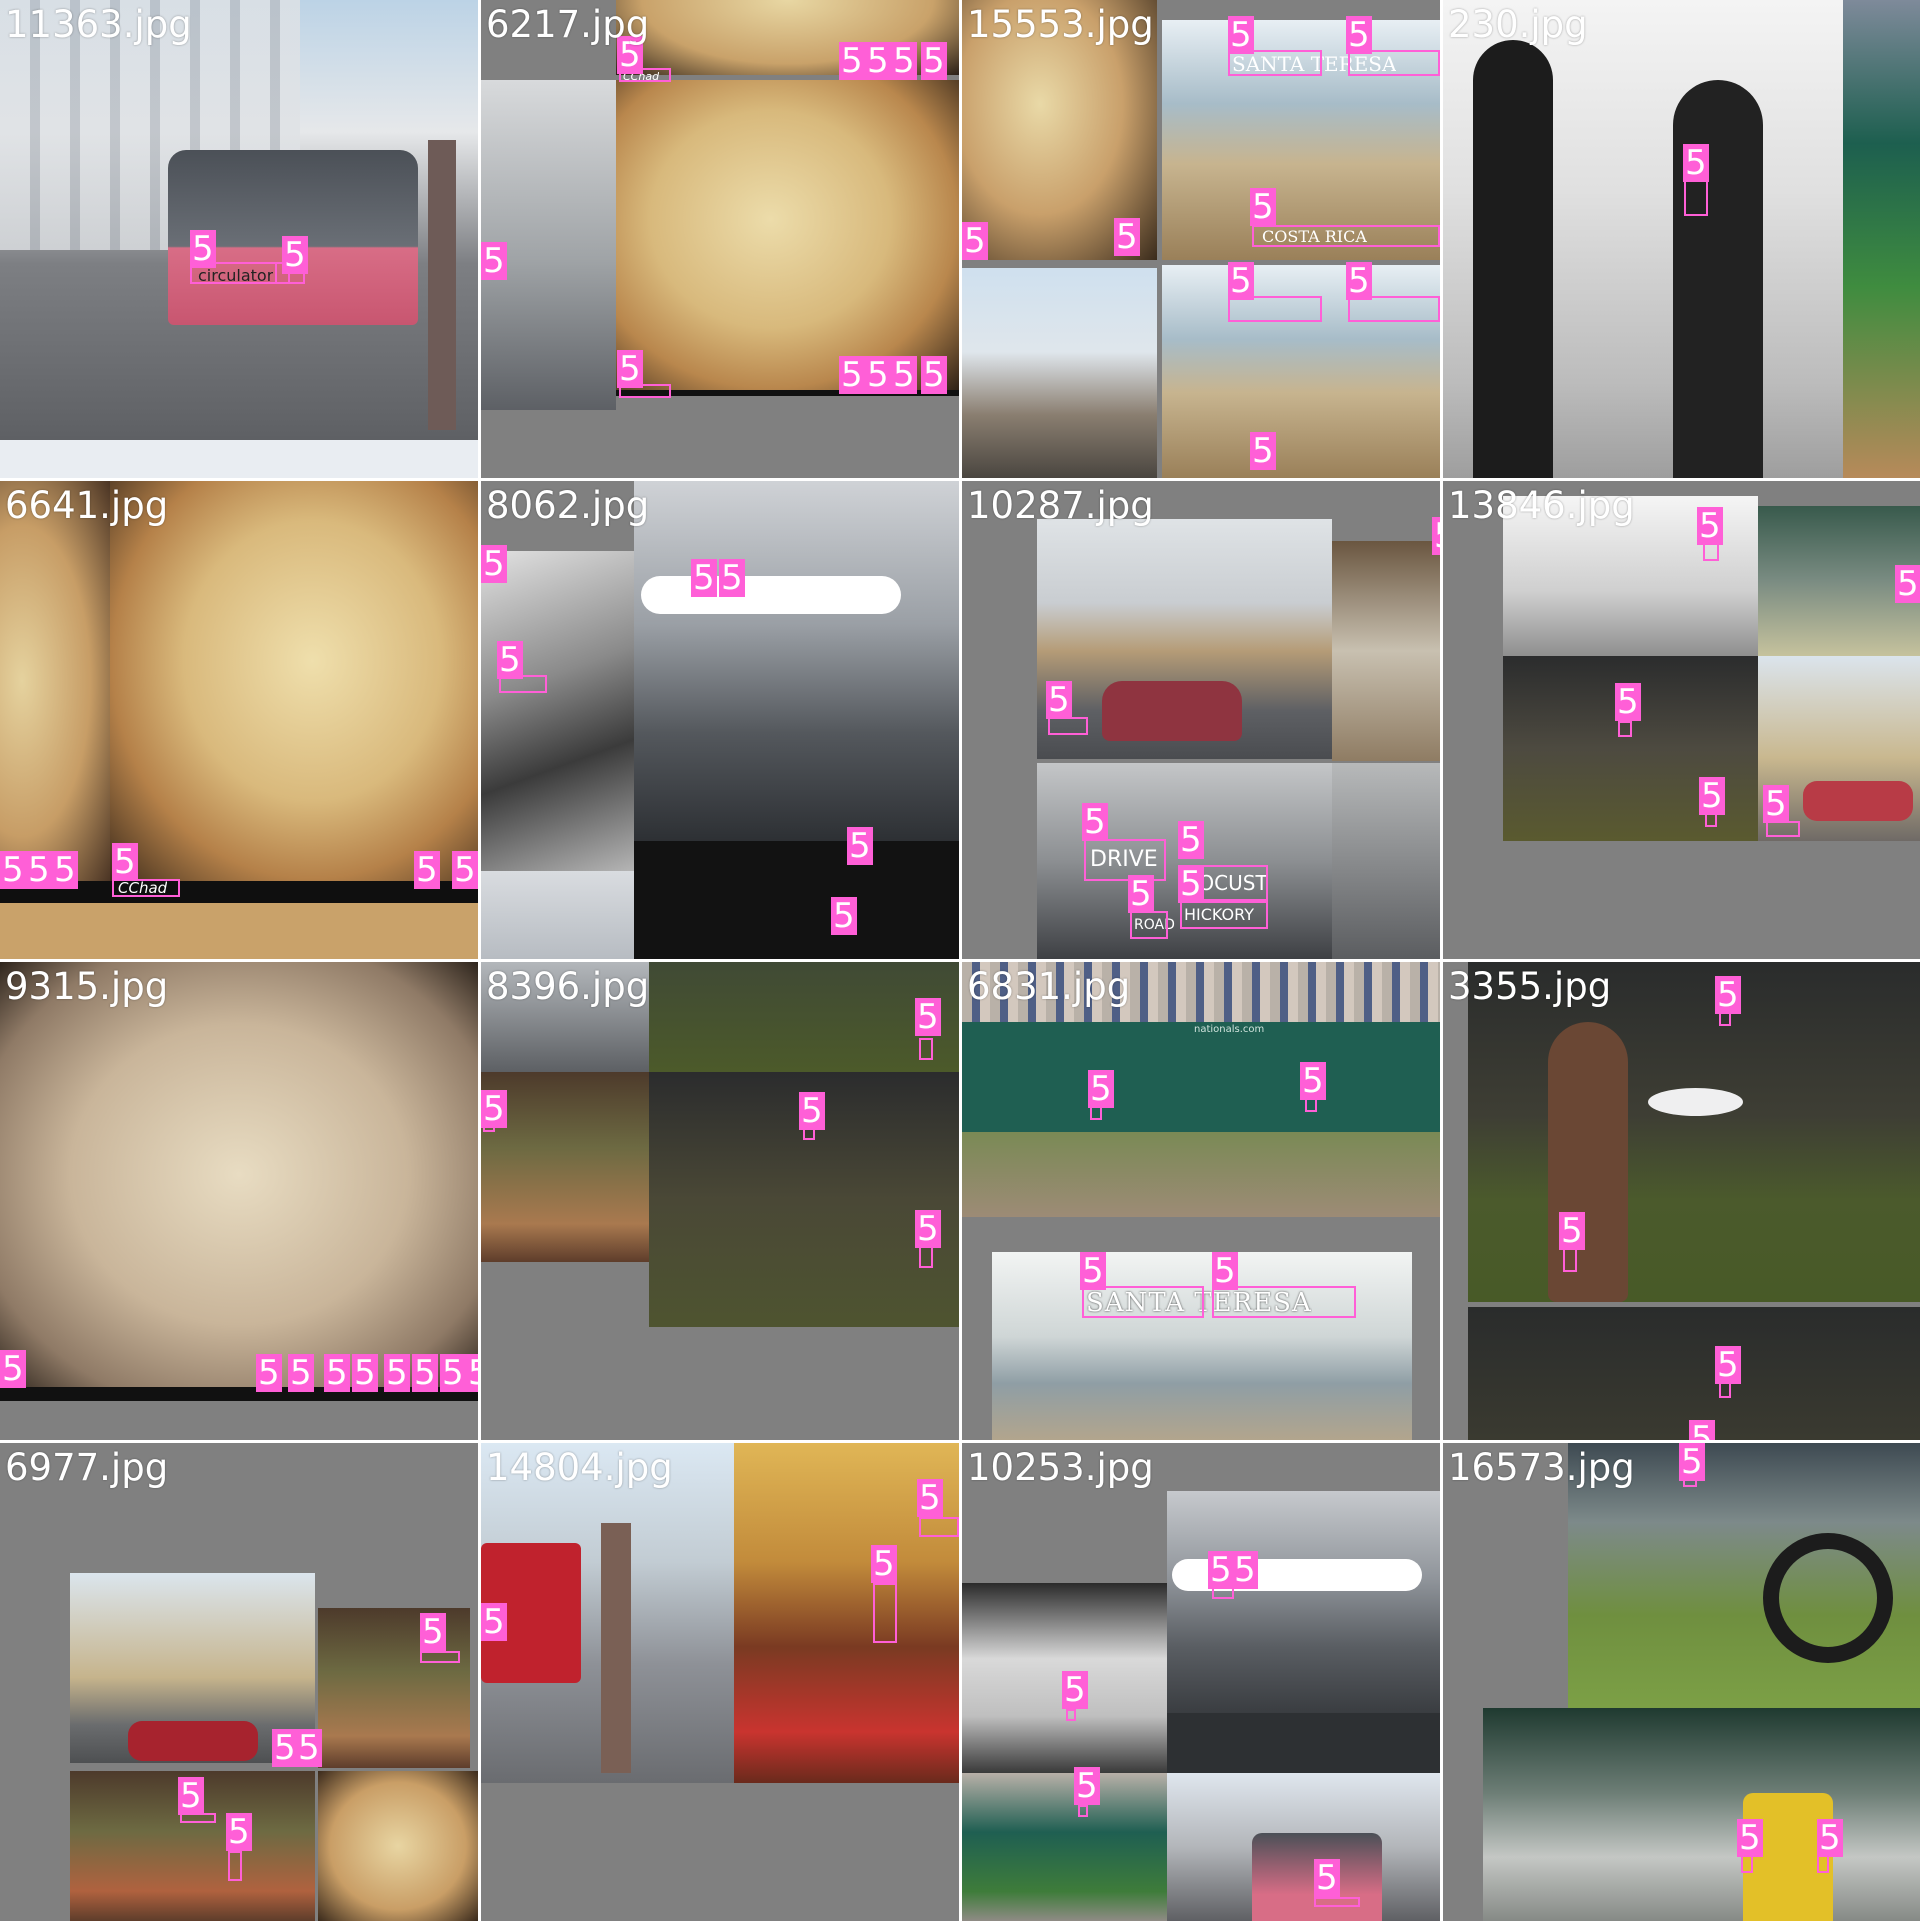  I want to click on tile-11363: 5 5 circulator 11363.jpg, so click(239, 239).